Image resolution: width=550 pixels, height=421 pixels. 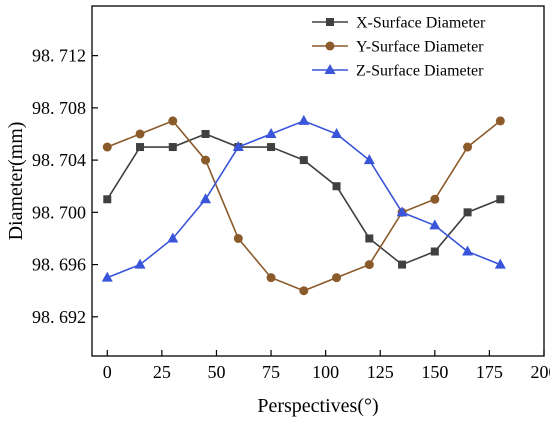 What do you see at coordinates (216, 372) in the screenshot?
I see `x-tick-label: 50` at bounding box center [216, 372].